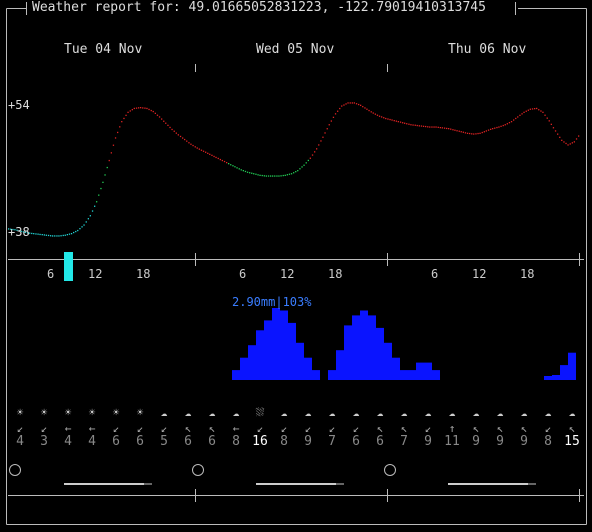 This screenshot has height=532, width=592. Describe the element at coordinates (295, 49) in the screenshot. I see `day-label-wed: Wed 05 Nov` at that location.